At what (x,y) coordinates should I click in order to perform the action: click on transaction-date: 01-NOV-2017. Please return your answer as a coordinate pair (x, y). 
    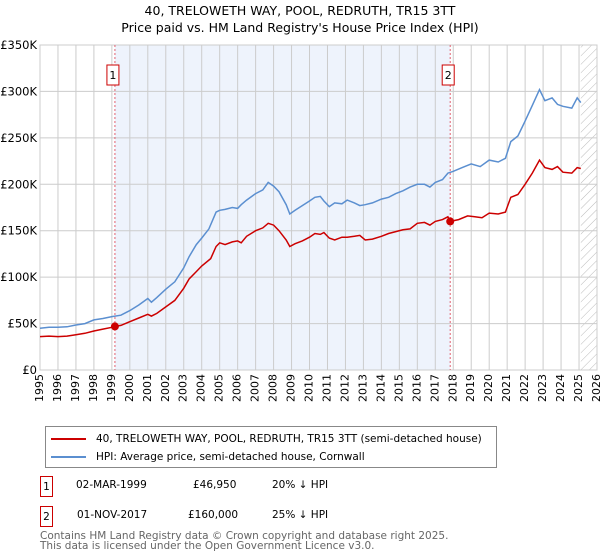
    Looking at the image, I should click on (112, 515).